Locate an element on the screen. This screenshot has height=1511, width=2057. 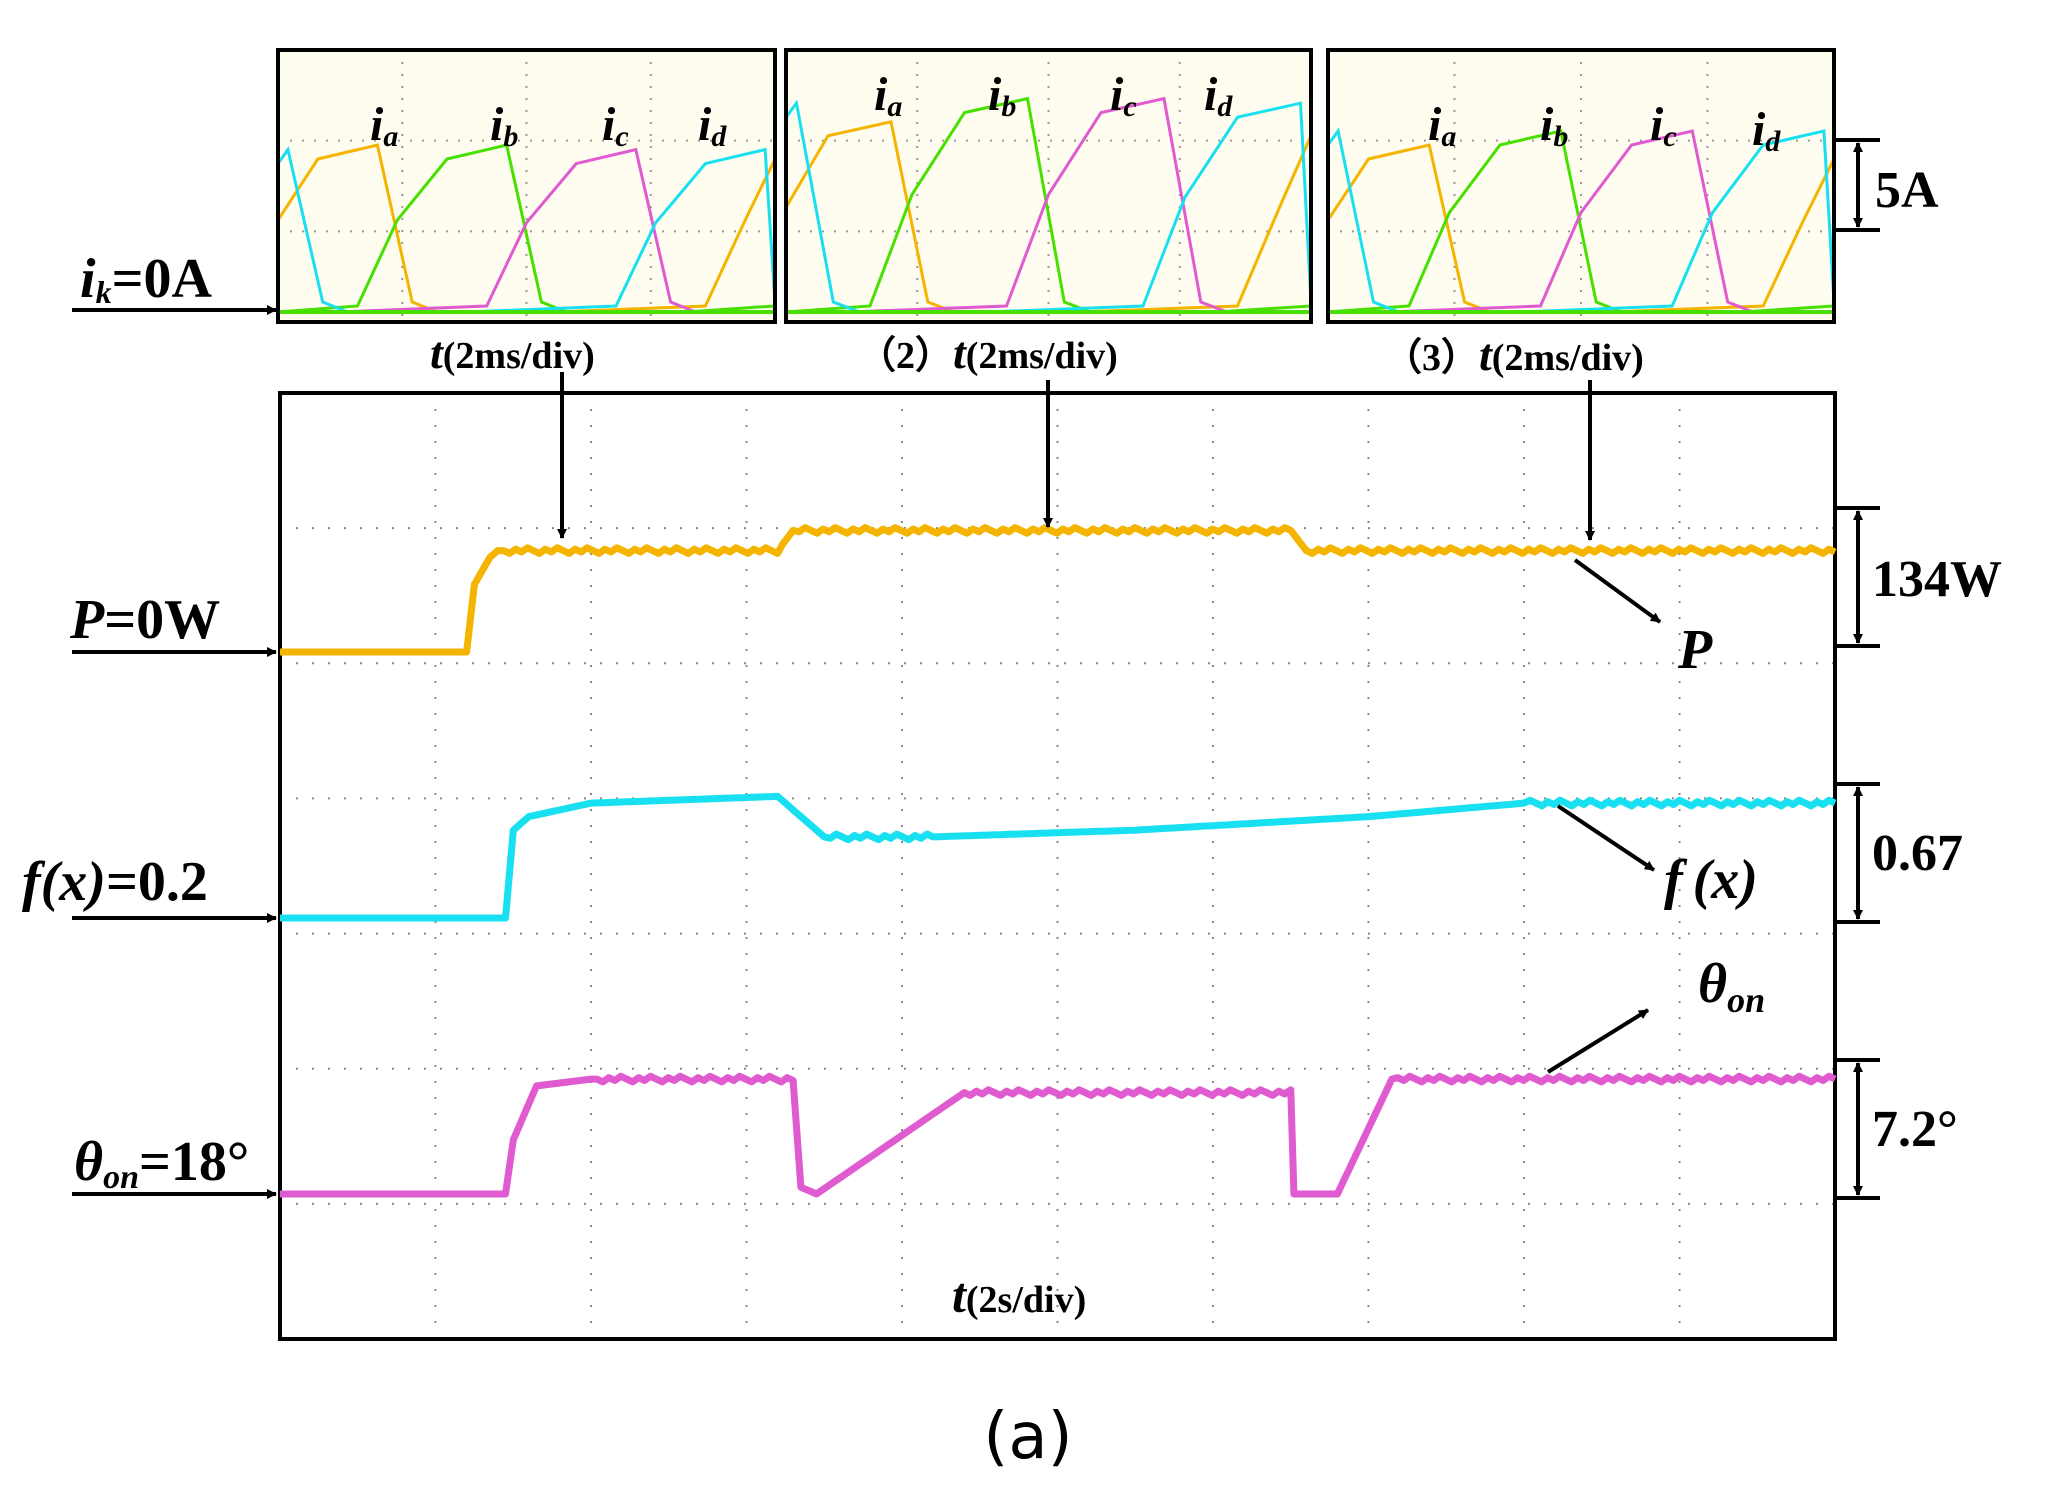
figure-label: (a) is located at coordinates (1027, 1437).